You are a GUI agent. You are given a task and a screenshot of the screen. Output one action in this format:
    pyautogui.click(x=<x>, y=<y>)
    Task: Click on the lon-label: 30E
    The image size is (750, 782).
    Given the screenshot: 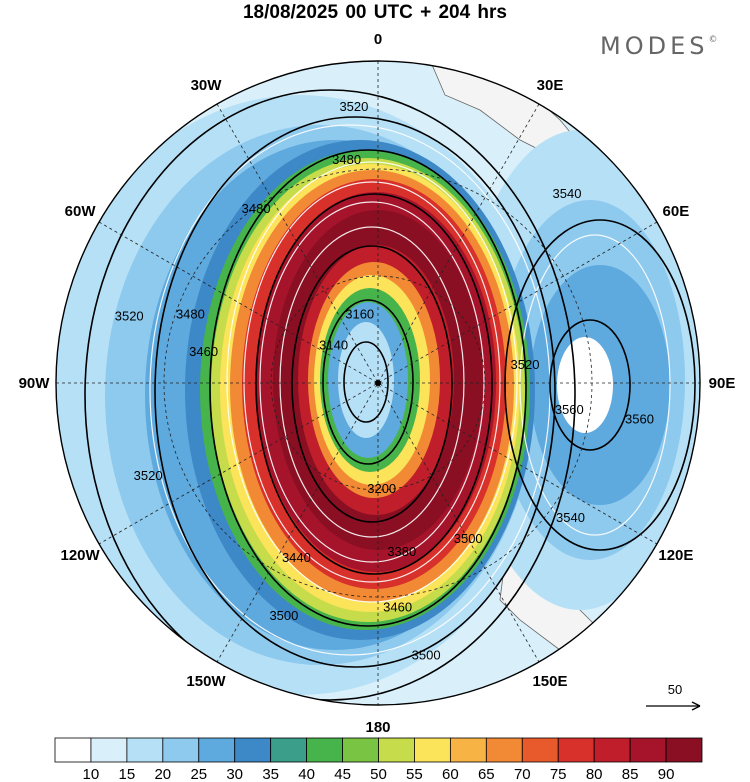 What is the action you would take?
    pyautogui.click(x=550, y=85)
    